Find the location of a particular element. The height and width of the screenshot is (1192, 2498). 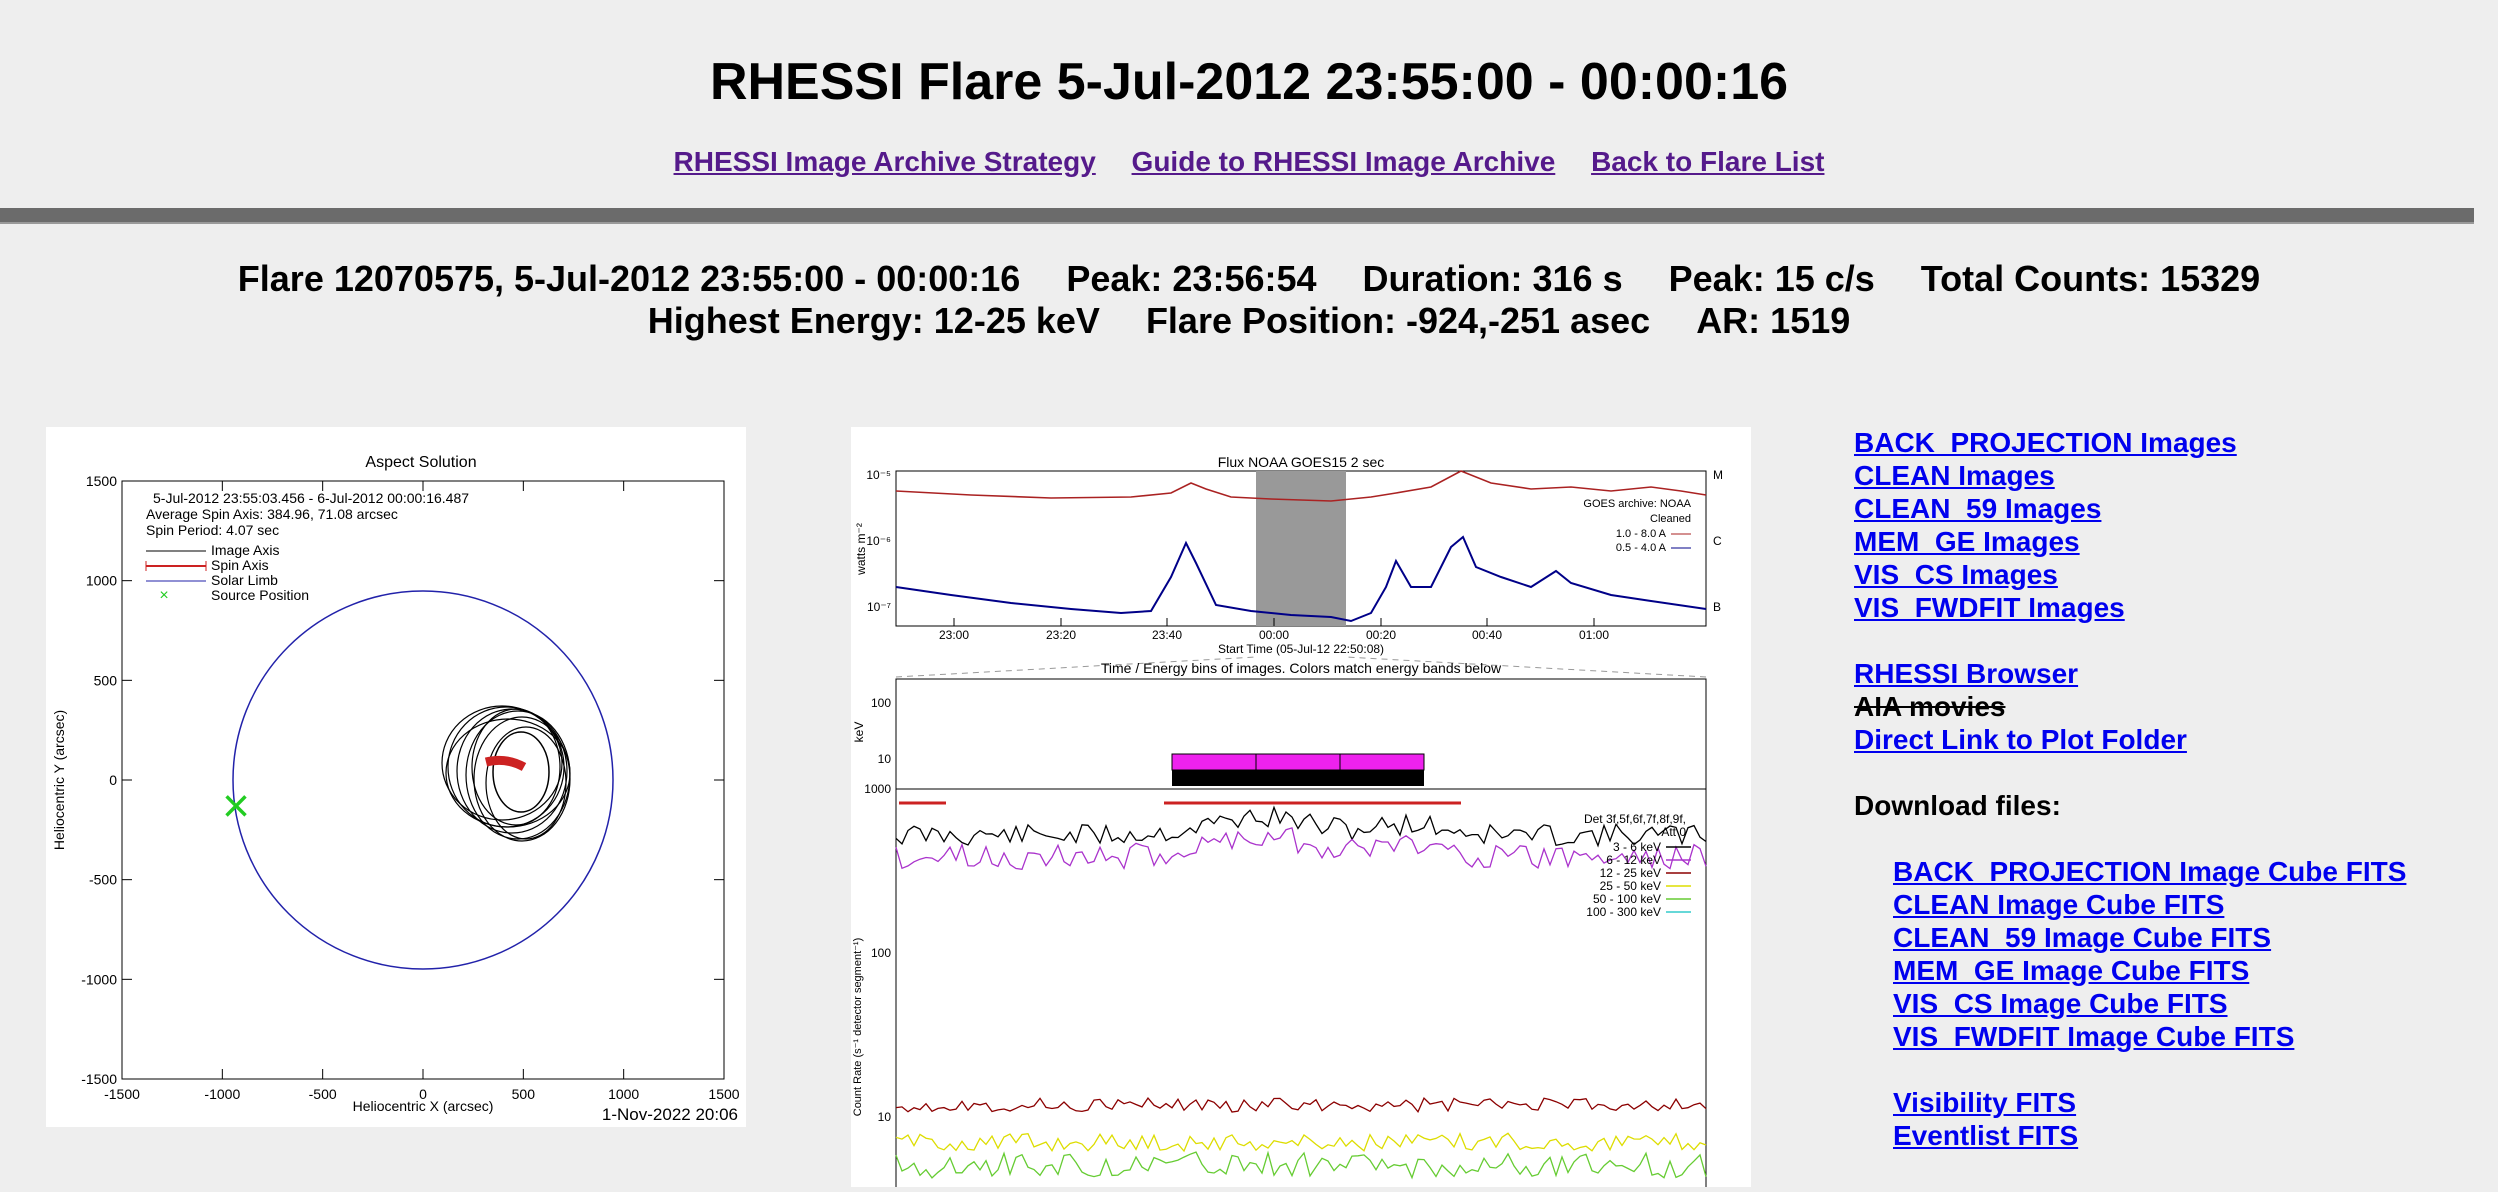

vis-fwdfit-images-link: VIS_FWDFIT Images is located at coordinates (1989, 607).